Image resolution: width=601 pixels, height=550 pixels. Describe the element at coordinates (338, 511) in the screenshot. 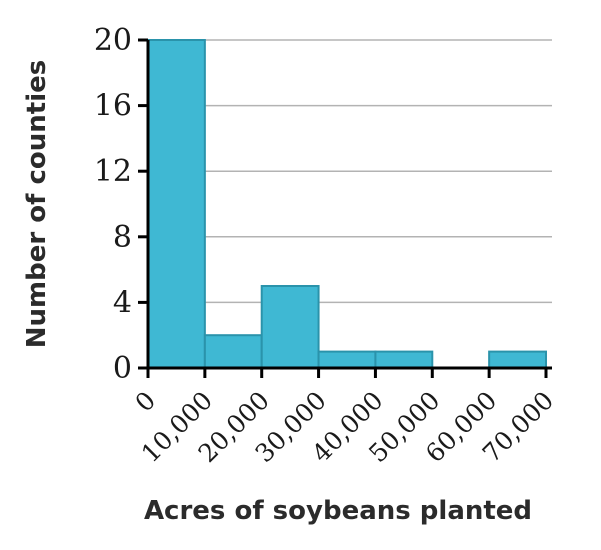

I see `x-axis-label: Acres of soybeans planted` at that location.